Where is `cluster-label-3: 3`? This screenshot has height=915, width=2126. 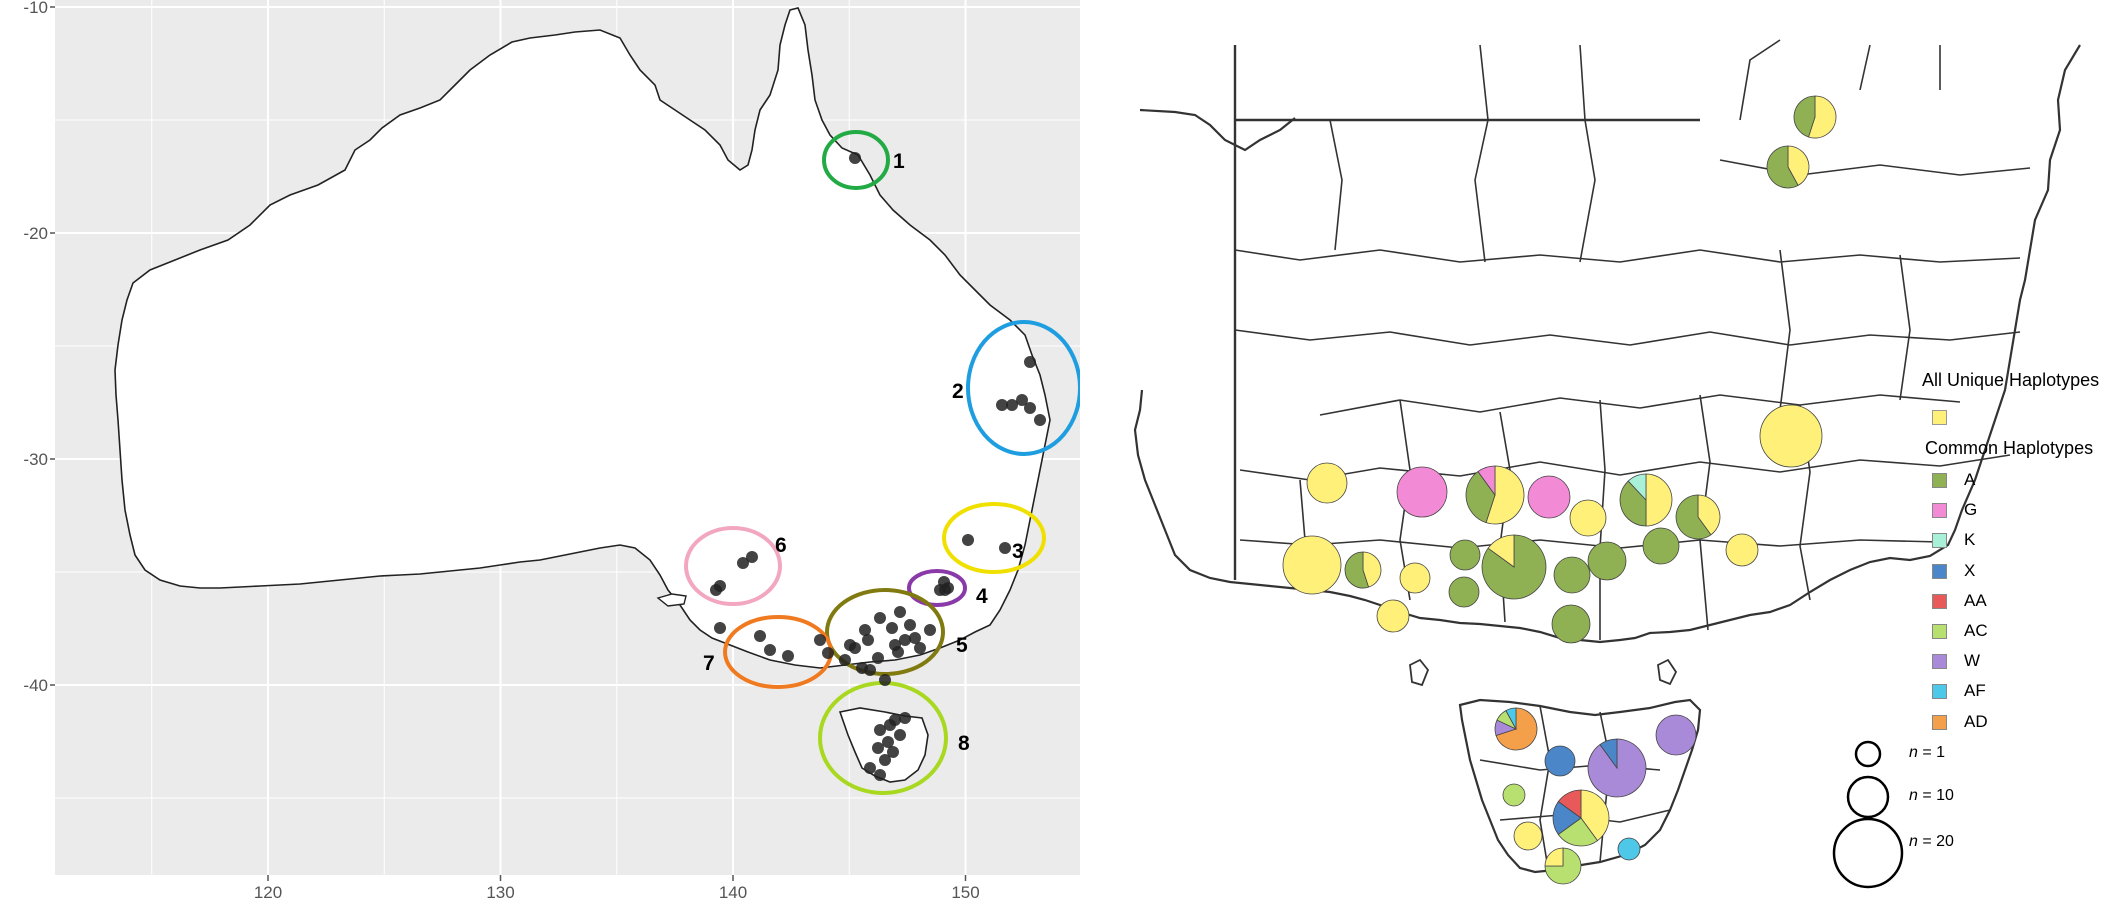 cluster-label-3: 3 is located at coordinates (1018, 551).